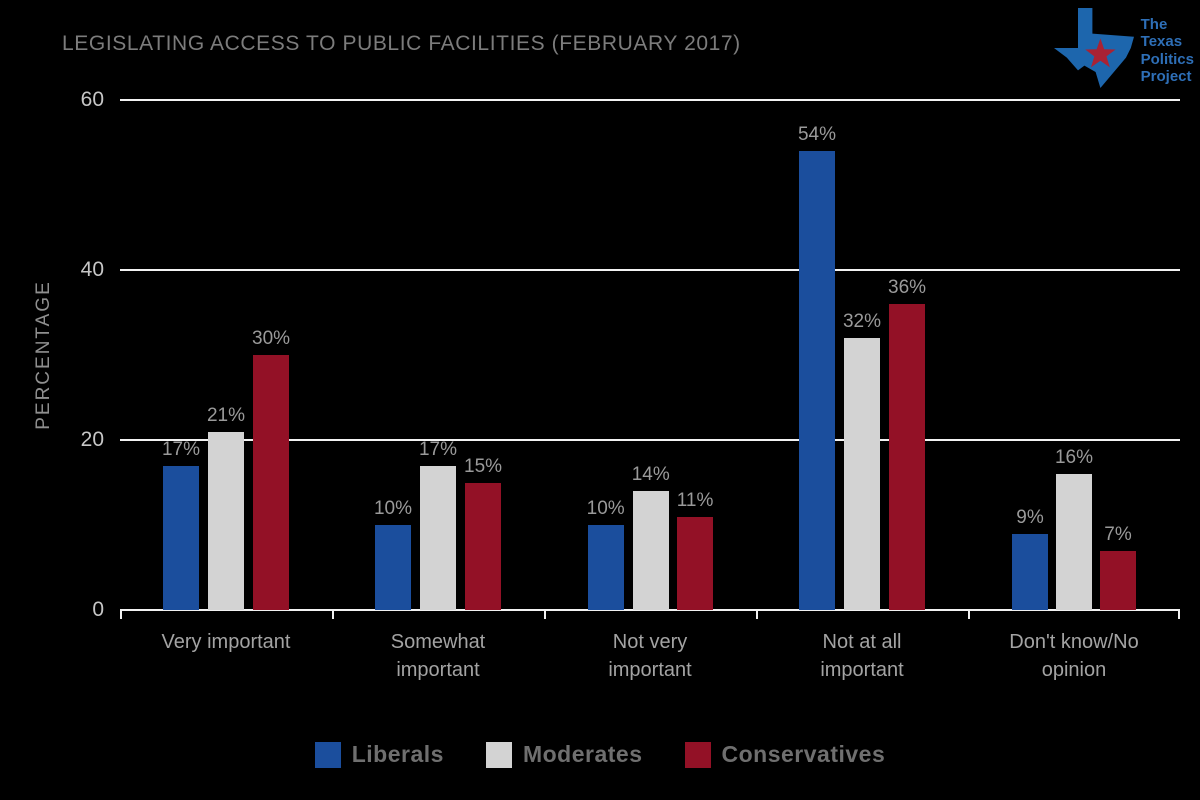  I want to click on legend-label: Liberals, so click(397, 754).